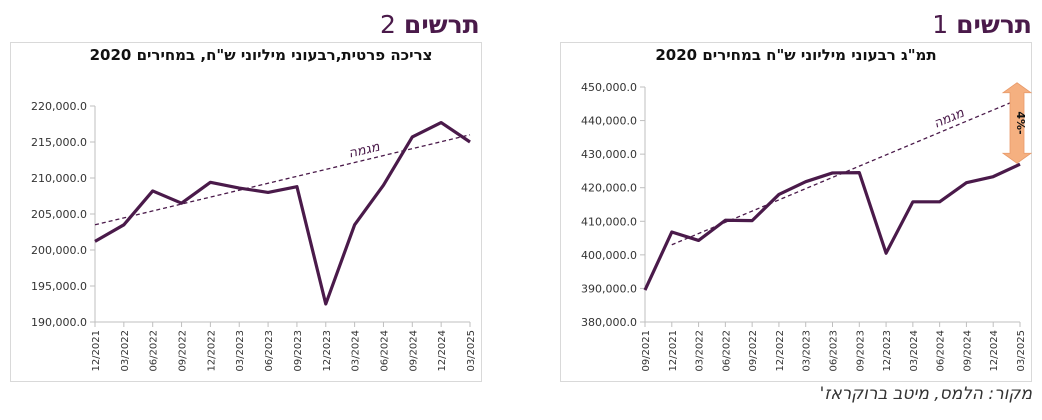 The width and height of the screenshot is (1042, 420). I want to click on y-tick-label: 440,000.0, so click(609, 121).